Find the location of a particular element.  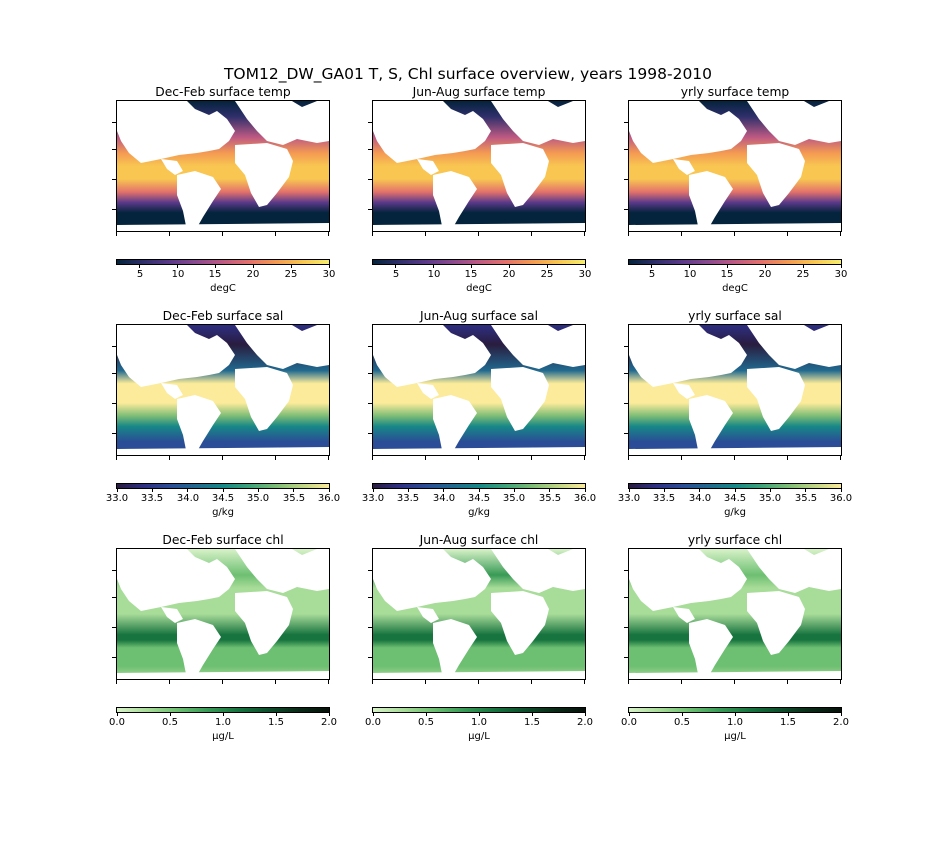

colorbar-tick-label: 2.0 is located at coordinates (585, 722).